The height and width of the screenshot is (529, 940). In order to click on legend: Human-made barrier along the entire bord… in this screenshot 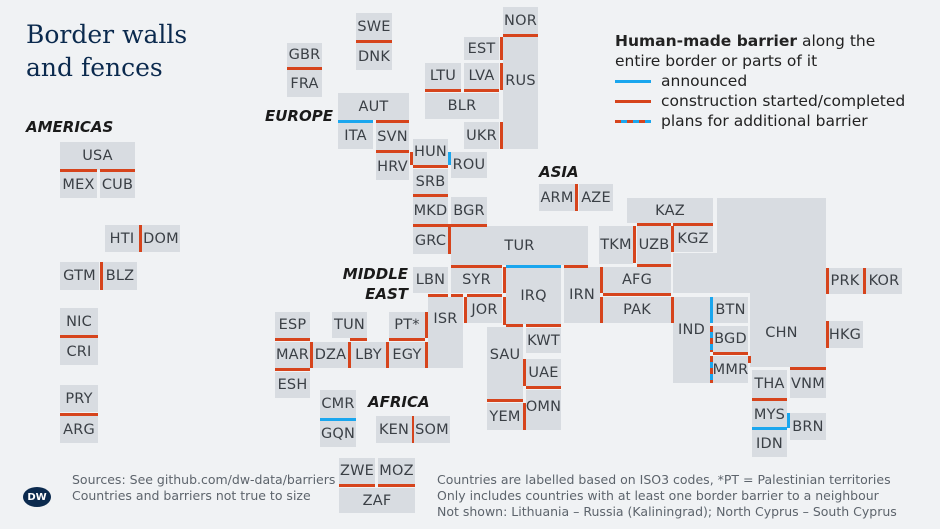, I will do `click(760, 81)`.